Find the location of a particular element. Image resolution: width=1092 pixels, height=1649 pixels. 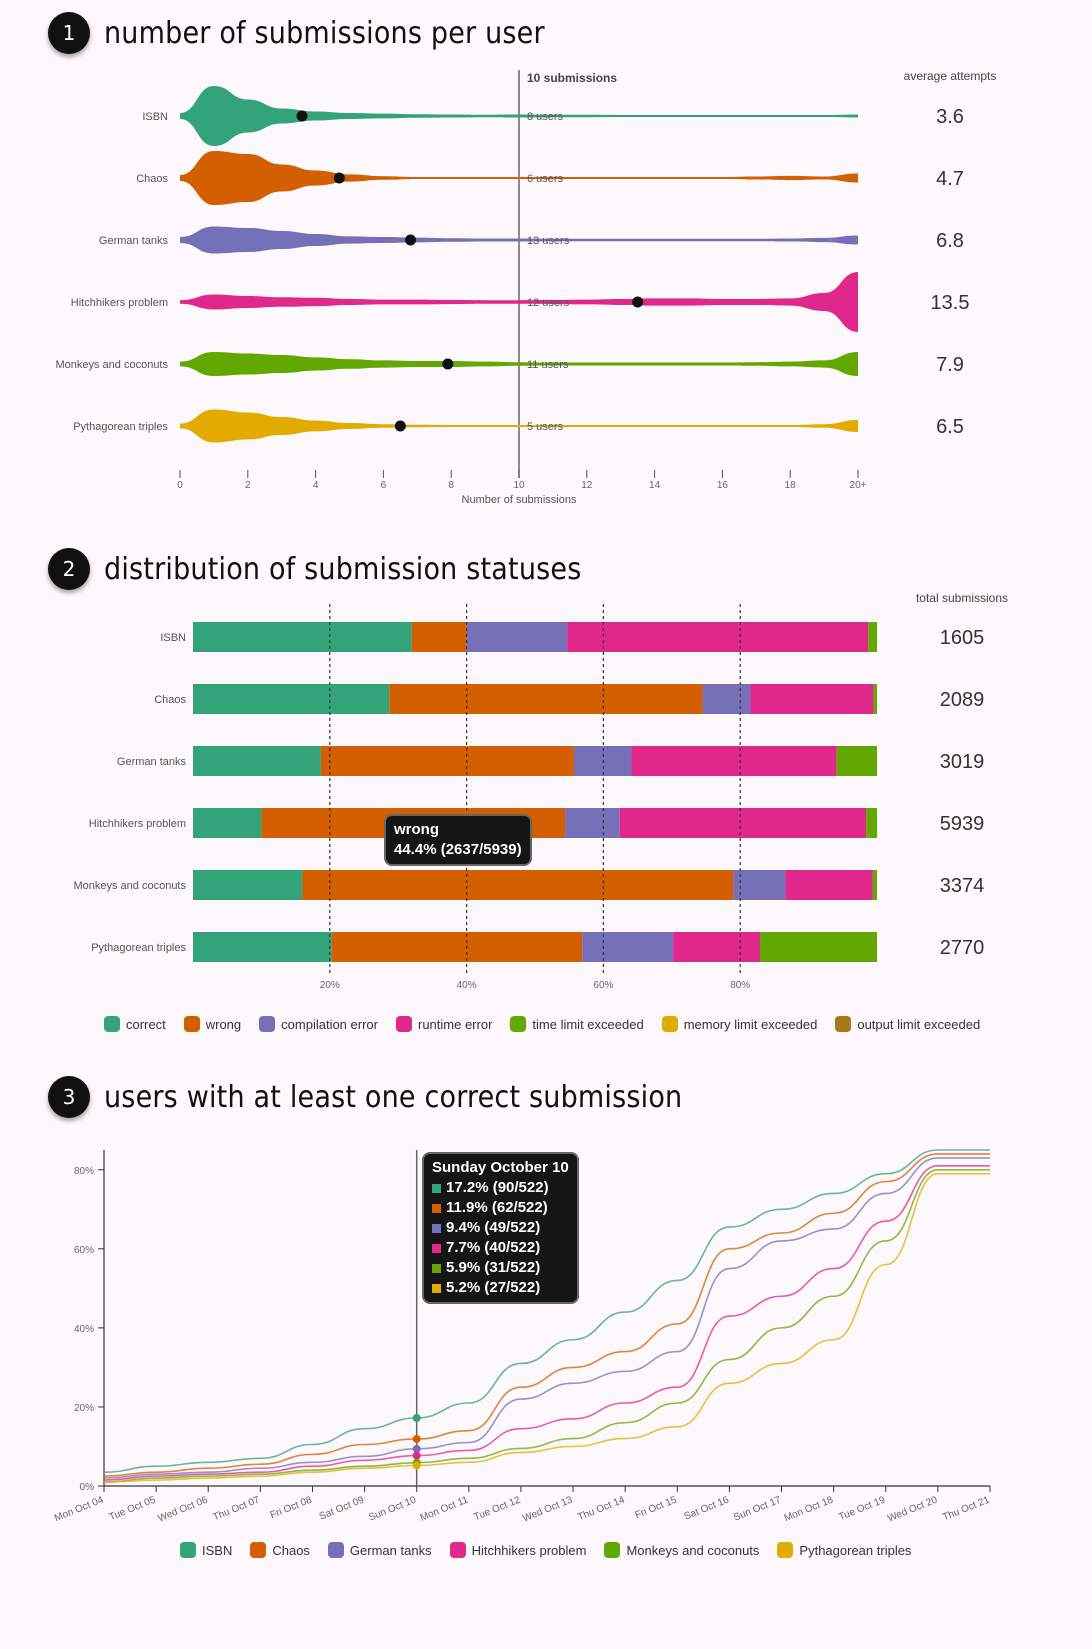

legend-item: Hitchhikers problem is located at coordinates (518, 1550).